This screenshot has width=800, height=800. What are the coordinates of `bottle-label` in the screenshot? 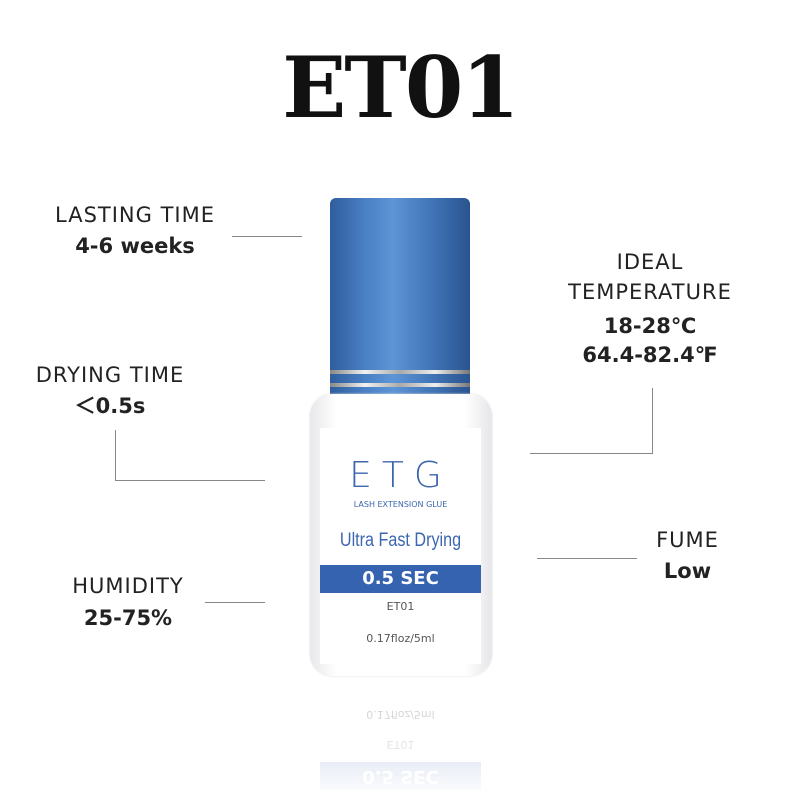 It's located at (400, 546).